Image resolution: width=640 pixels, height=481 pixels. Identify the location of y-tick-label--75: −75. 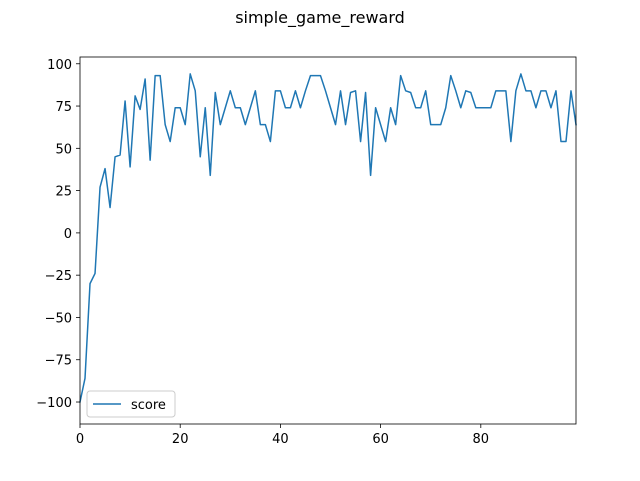
(58, 361).